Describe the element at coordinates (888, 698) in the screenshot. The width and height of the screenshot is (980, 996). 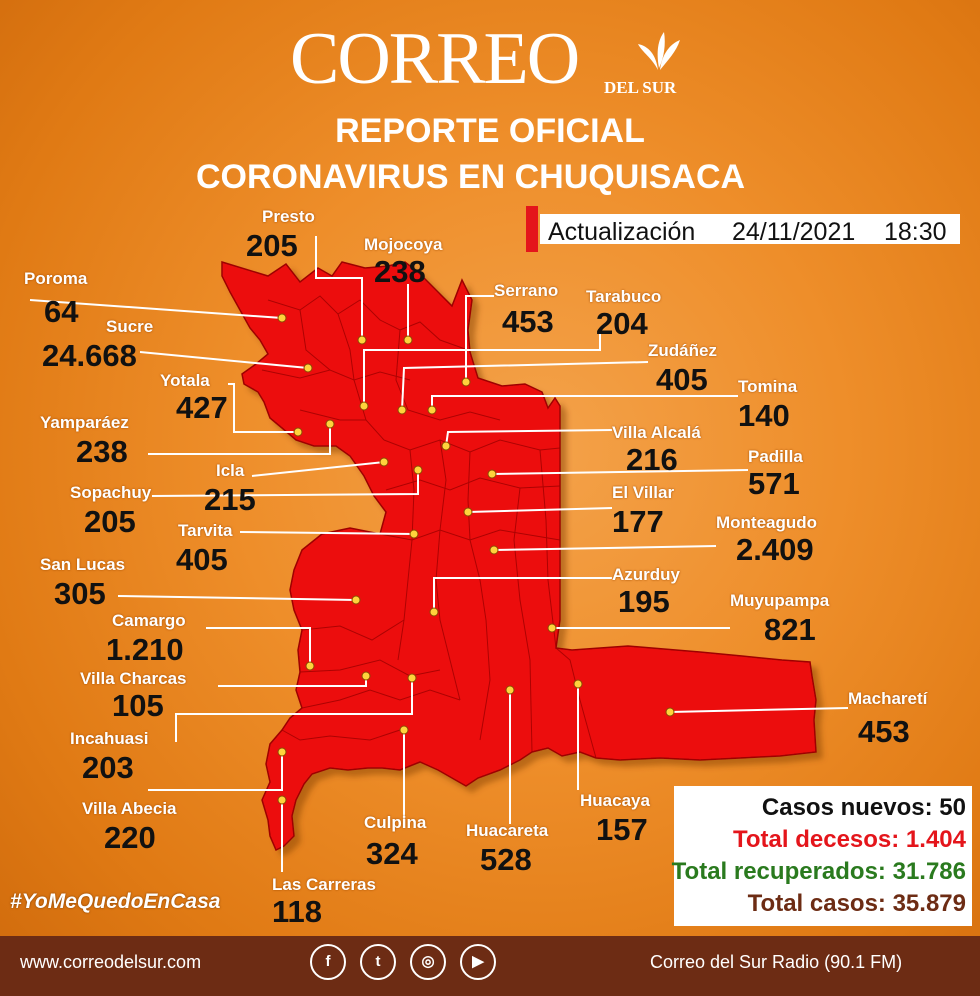
I see `municipality-name-machareti: Macharetí` at that location.